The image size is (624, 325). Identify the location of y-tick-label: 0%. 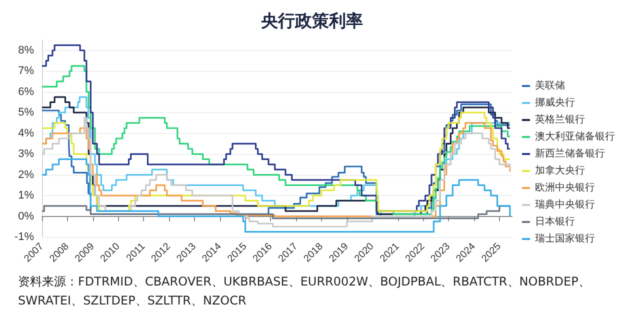
(26, 216).